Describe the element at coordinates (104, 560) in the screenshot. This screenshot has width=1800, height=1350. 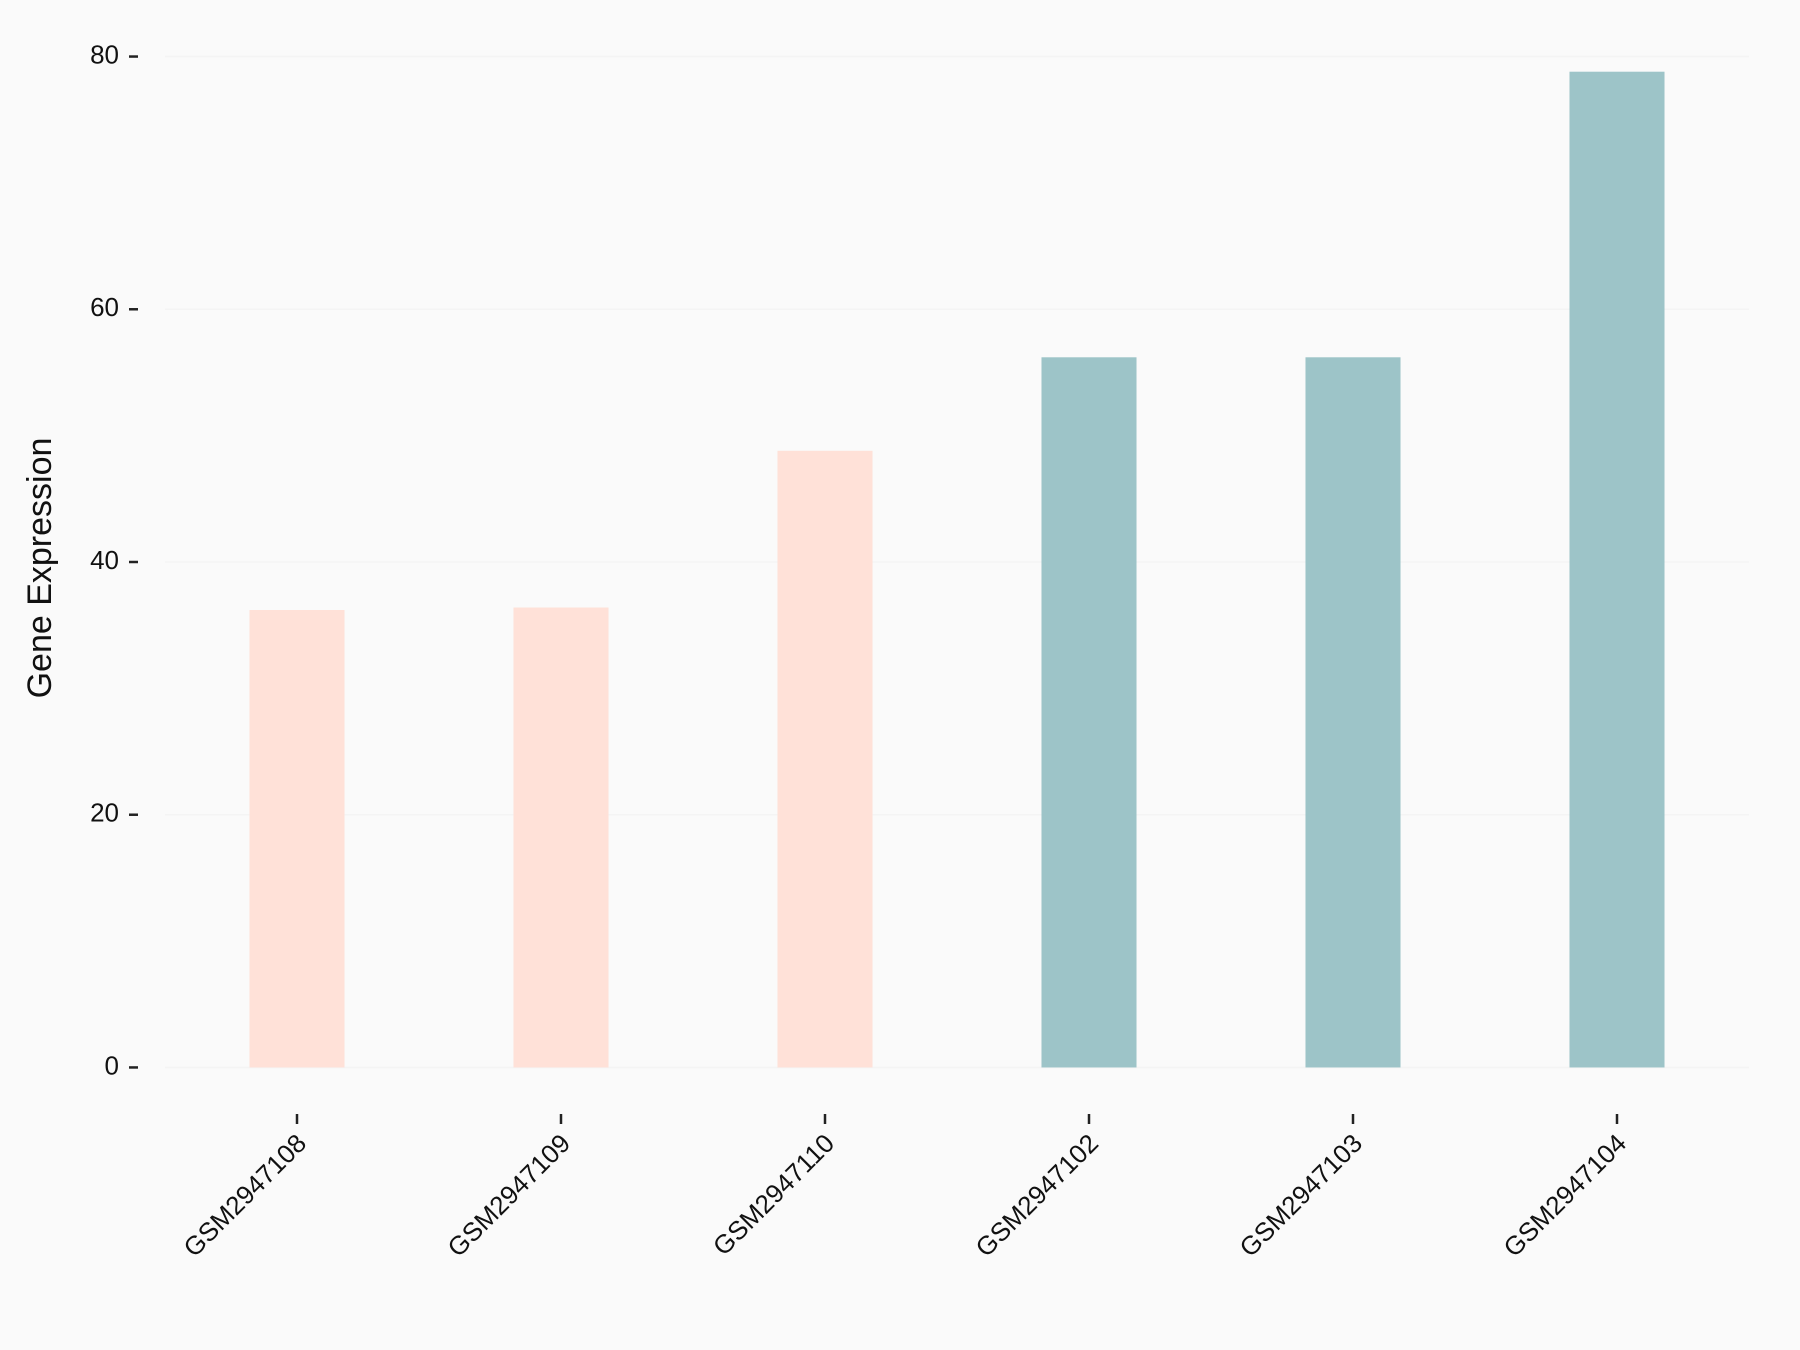
I see `y-tick-label: 40` at that location.